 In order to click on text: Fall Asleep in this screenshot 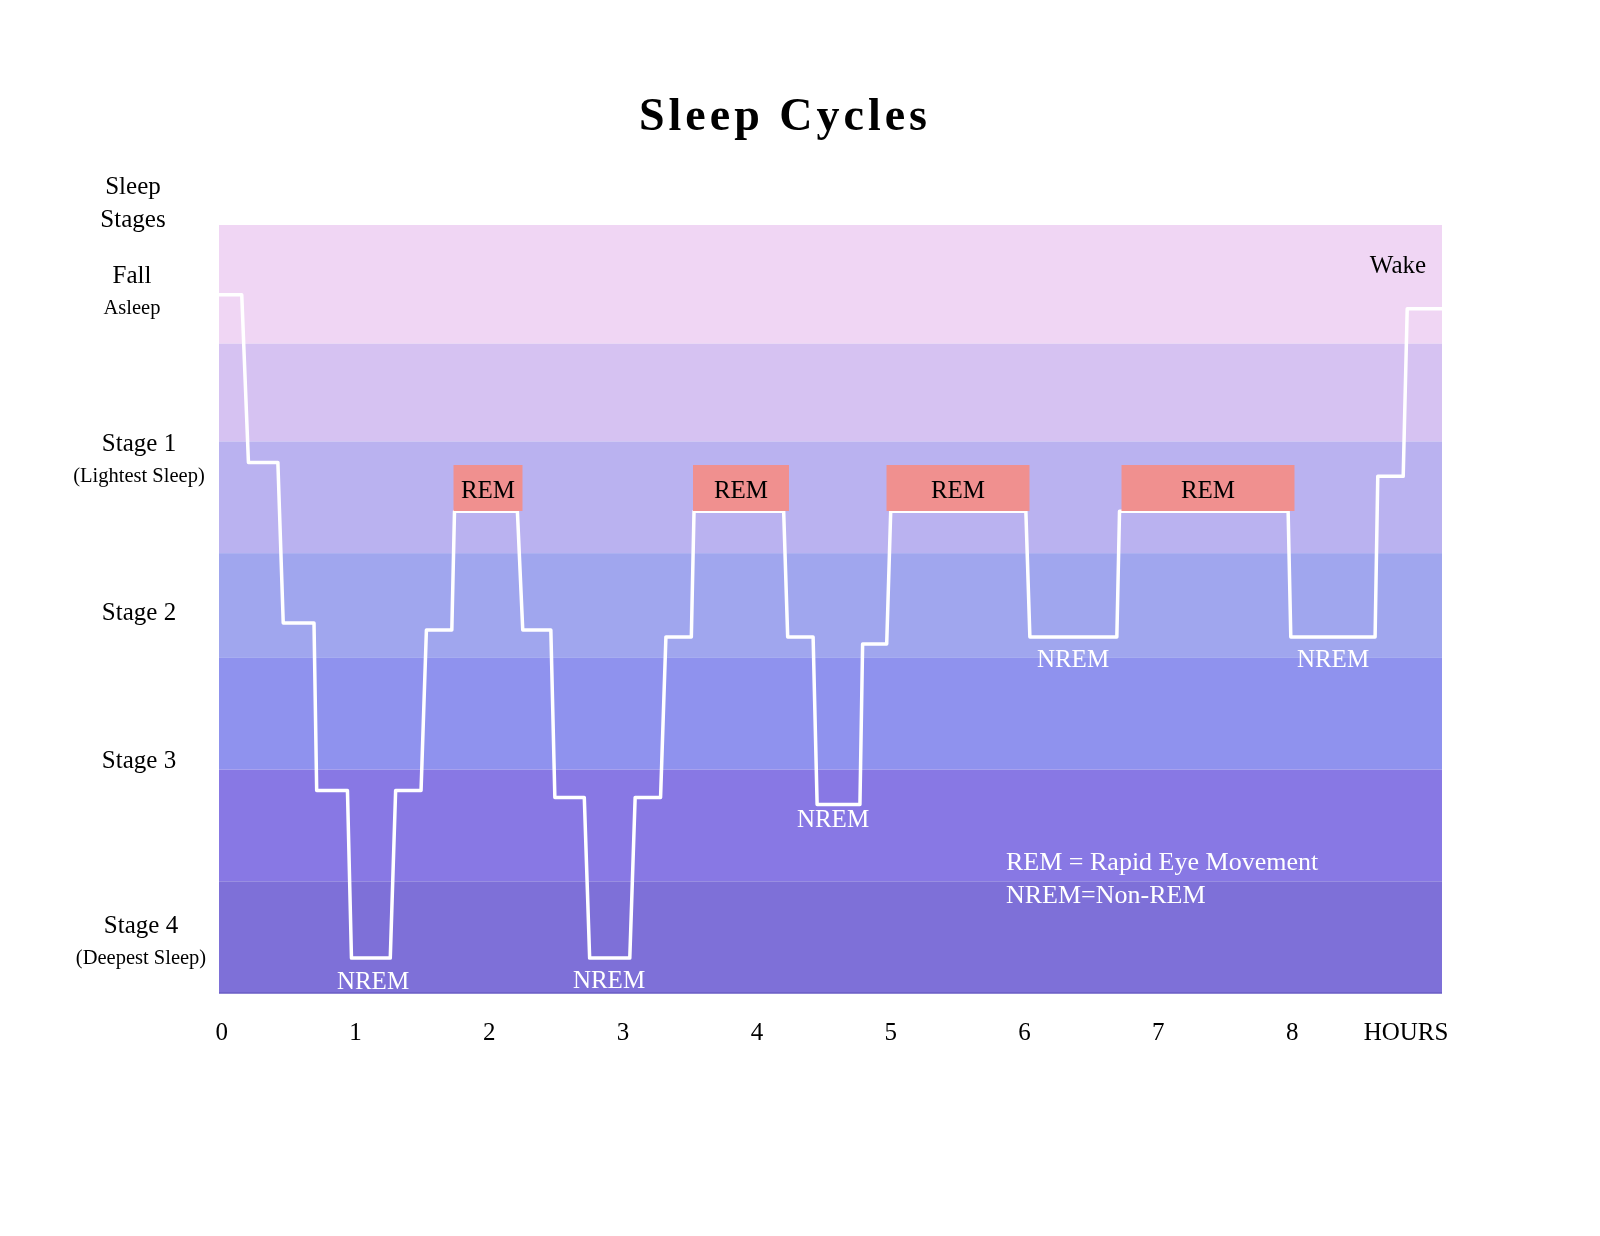, I will do `click(132, 290)`.